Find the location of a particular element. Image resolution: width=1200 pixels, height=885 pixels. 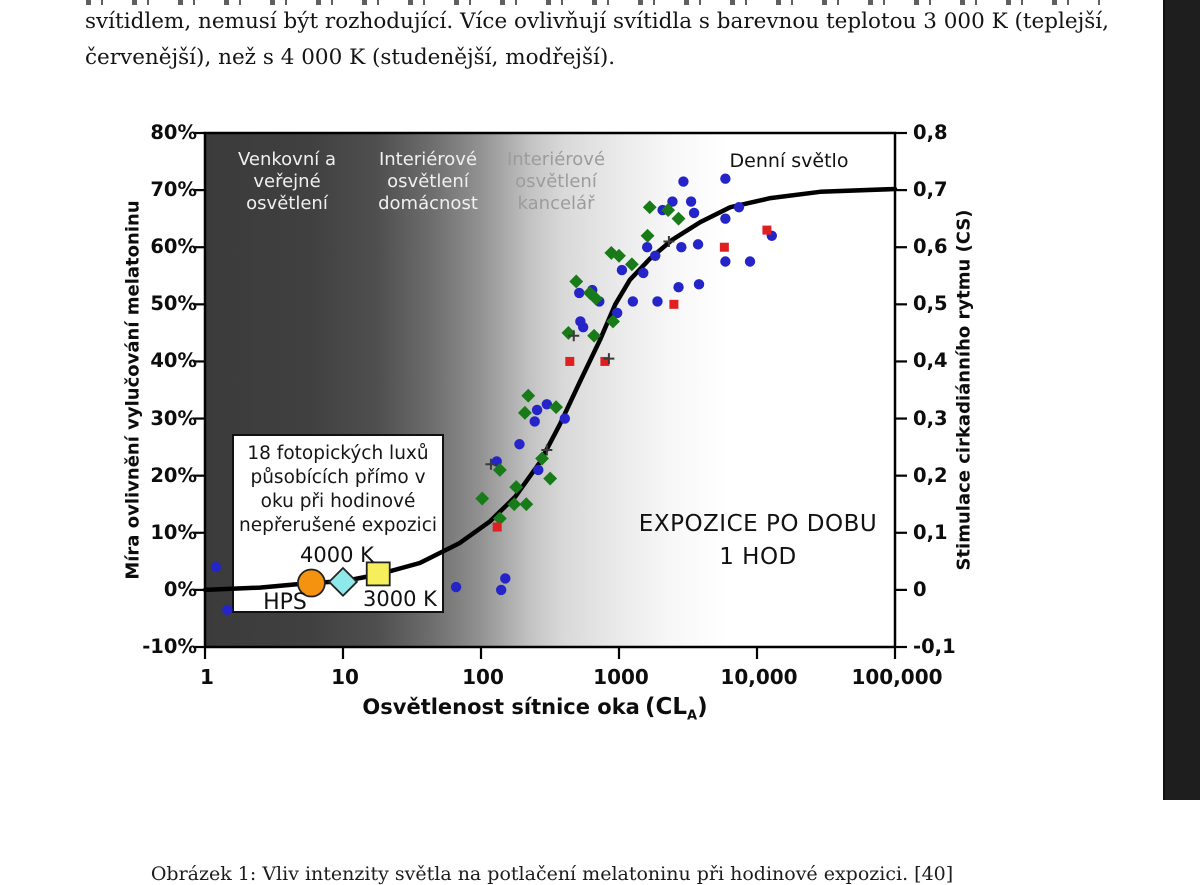

annotation-line: 18 fotopických luxů is located at coordinates (338, 453).